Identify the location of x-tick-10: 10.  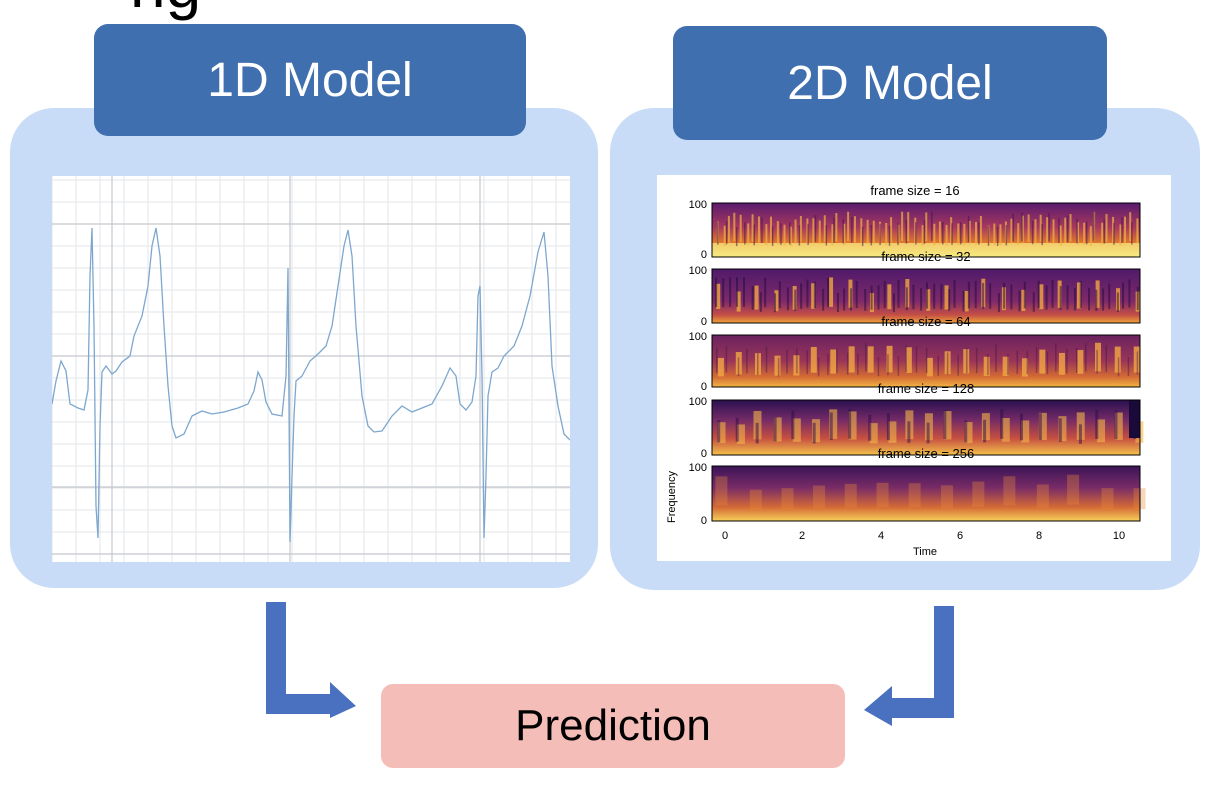
(1119, 536).